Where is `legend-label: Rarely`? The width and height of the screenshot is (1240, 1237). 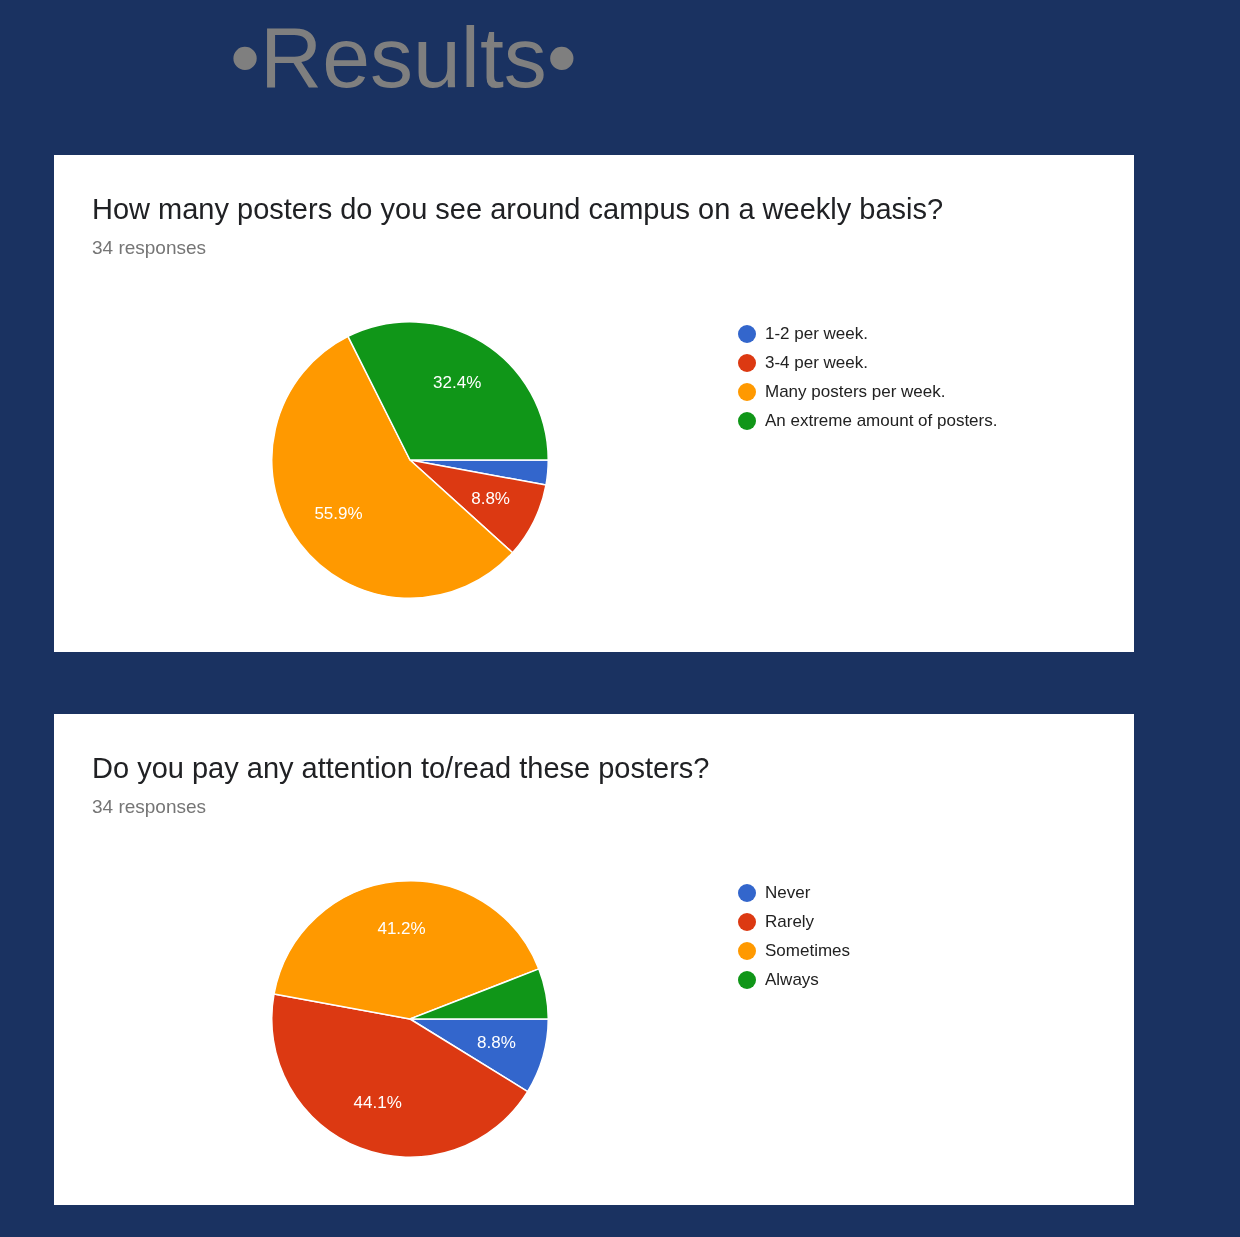 legend-label: Rarely is located at coordinates (790, 921).